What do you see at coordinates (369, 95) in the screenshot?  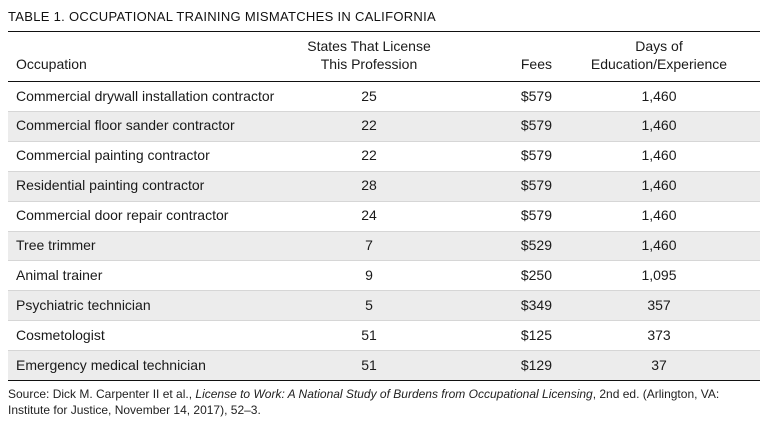 I see `cell-states: 25` at bounding box center [369, 95].